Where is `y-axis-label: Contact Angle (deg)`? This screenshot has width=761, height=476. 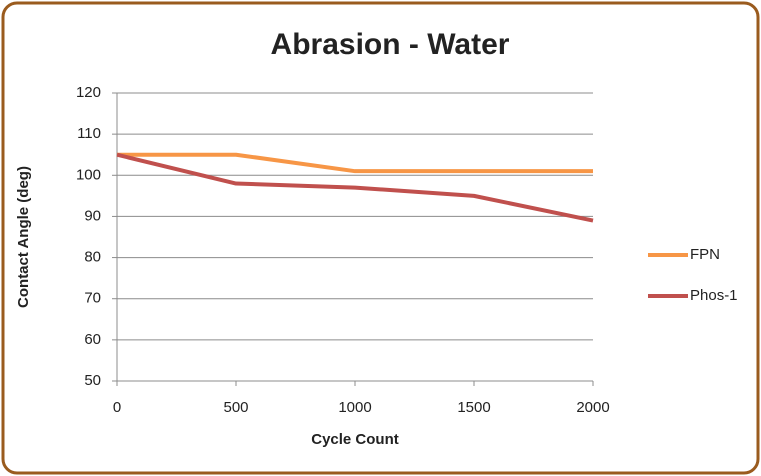 y-axis-label: Contact Angle (deg) is located at coordinates (23, 237).